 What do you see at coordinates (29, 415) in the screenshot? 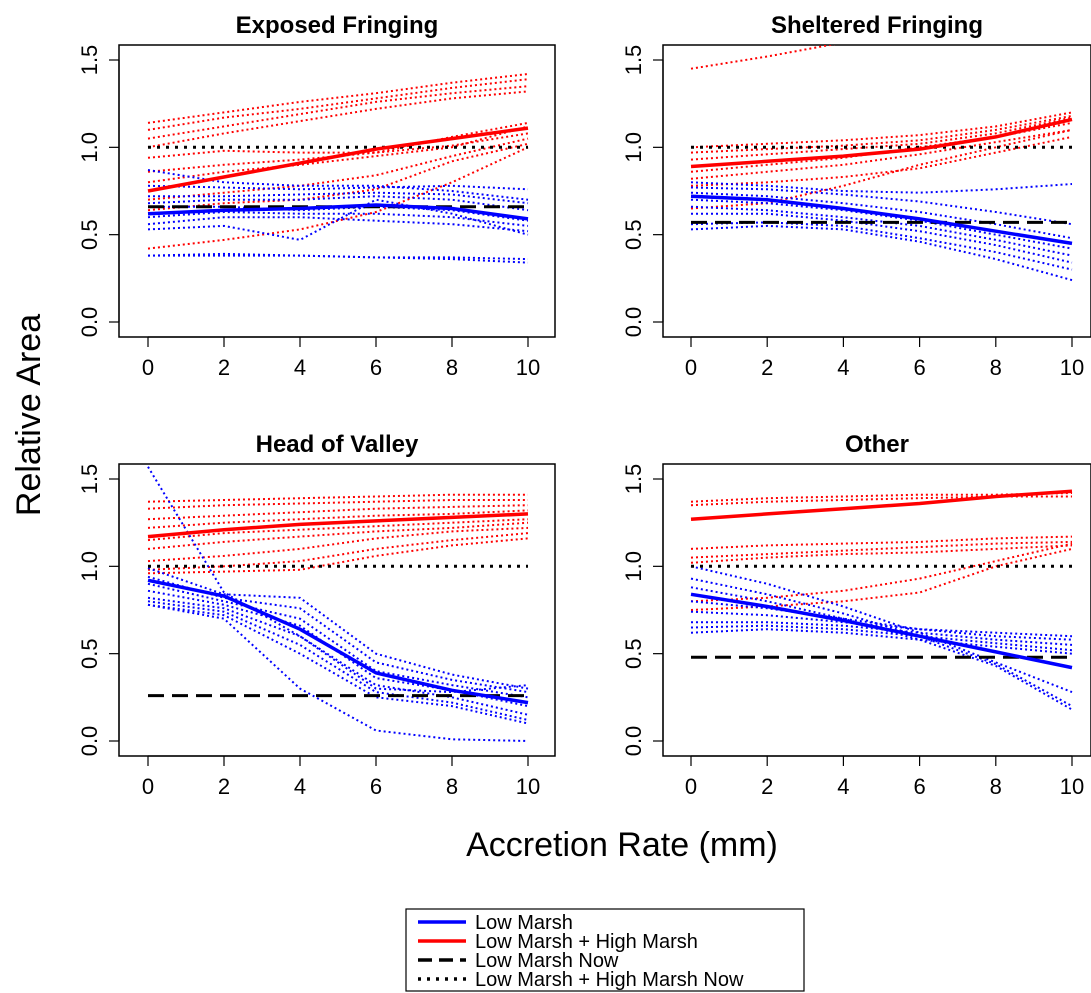
I see `y-axis-label: Relative Area` at bounding box center [29, 415].